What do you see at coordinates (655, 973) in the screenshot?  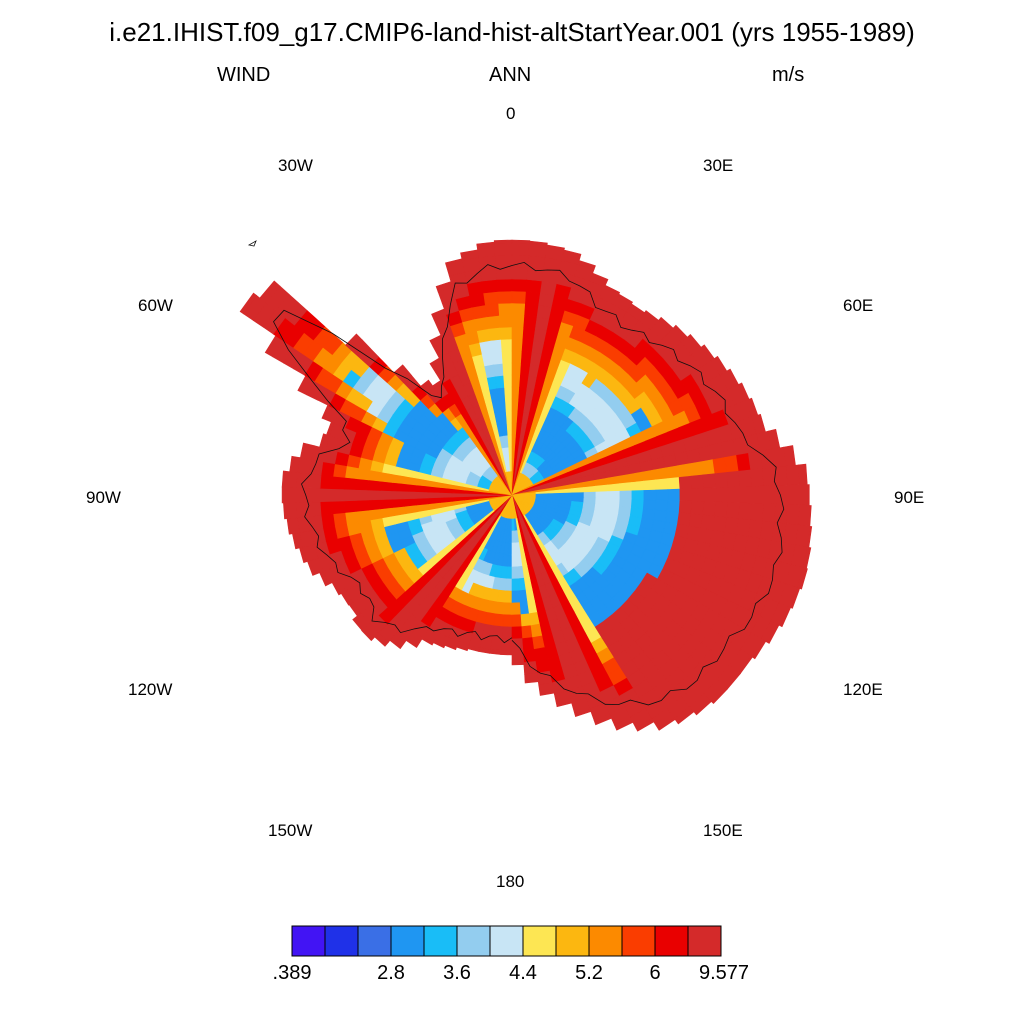 I see `colorbar-label: 6` at bounding box center [655, 973].